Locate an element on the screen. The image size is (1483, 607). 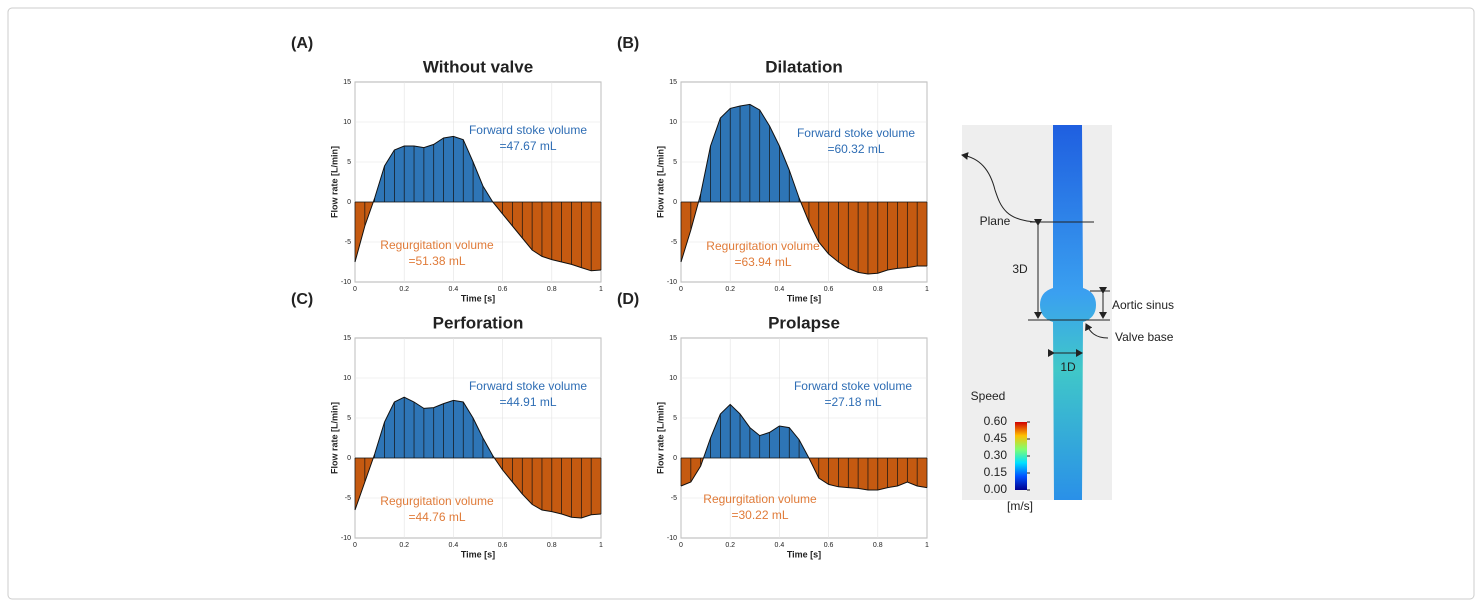
panel-label: (D) is located at coordinates (628, 299).